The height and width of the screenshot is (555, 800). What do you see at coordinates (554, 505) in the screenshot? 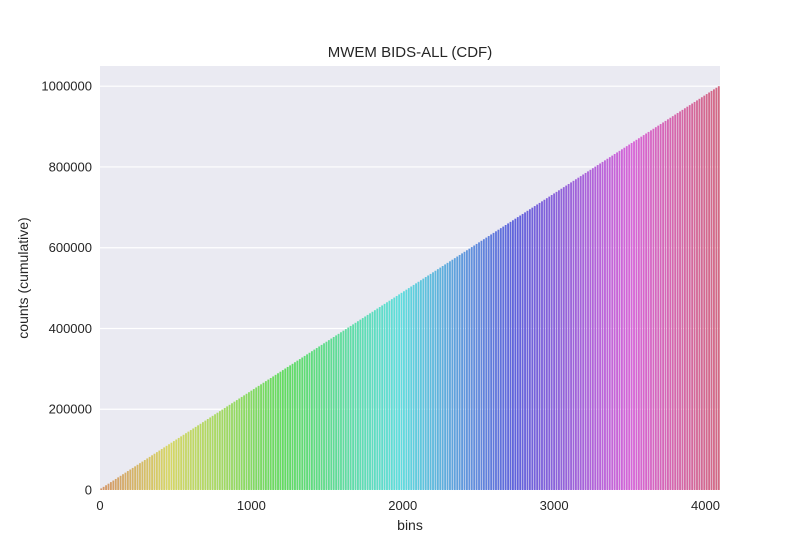
I see `x-tick-label: 3000` at bounding box center [554, 505].